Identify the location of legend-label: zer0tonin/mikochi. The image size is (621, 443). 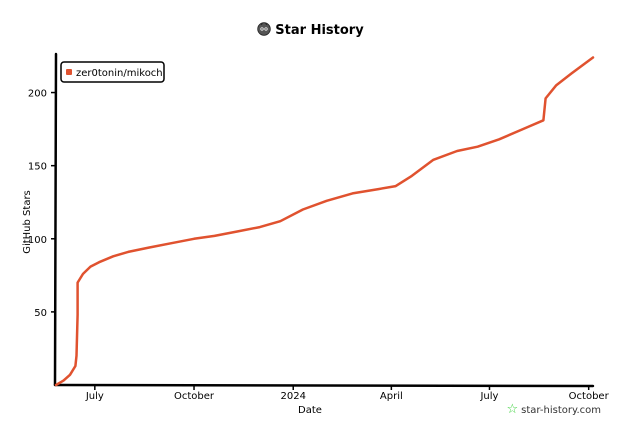
(120, 73).